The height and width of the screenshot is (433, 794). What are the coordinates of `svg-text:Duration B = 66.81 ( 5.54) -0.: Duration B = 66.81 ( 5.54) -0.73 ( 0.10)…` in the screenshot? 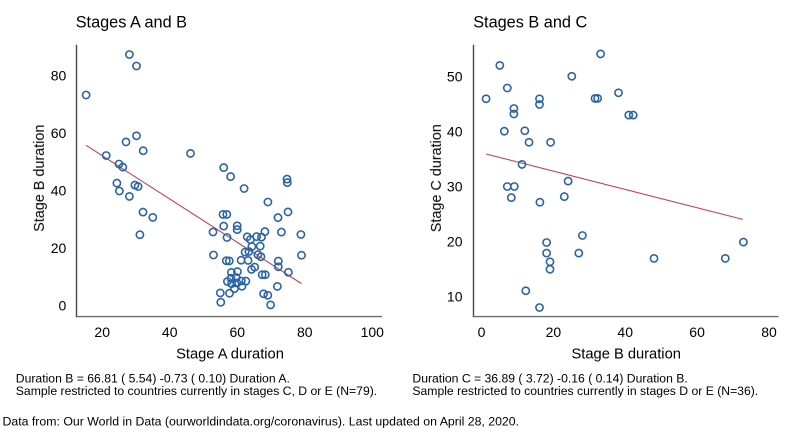 It's located at (153, 378).